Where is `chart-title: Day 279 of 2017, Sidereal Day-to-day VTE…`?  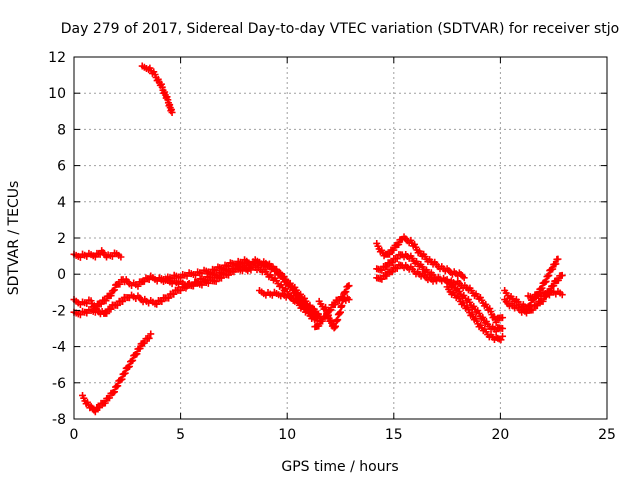 chart-title: Day 279 of 2017, Sidereal Day-to-day VTE… is located at coordinates (340, 29).